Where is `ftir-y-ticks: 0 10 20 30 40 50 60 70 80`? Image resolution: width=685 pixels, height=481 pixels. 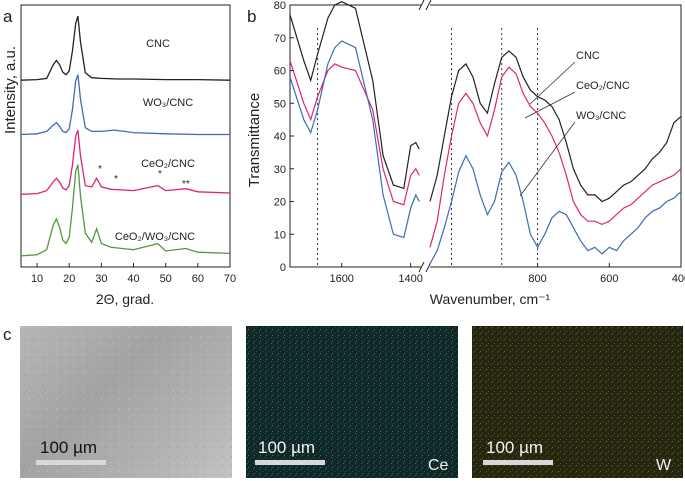
ftir-y-ticks: 0 10 20 30 40 50 60 70 80 is located at coordinates (284, 137).